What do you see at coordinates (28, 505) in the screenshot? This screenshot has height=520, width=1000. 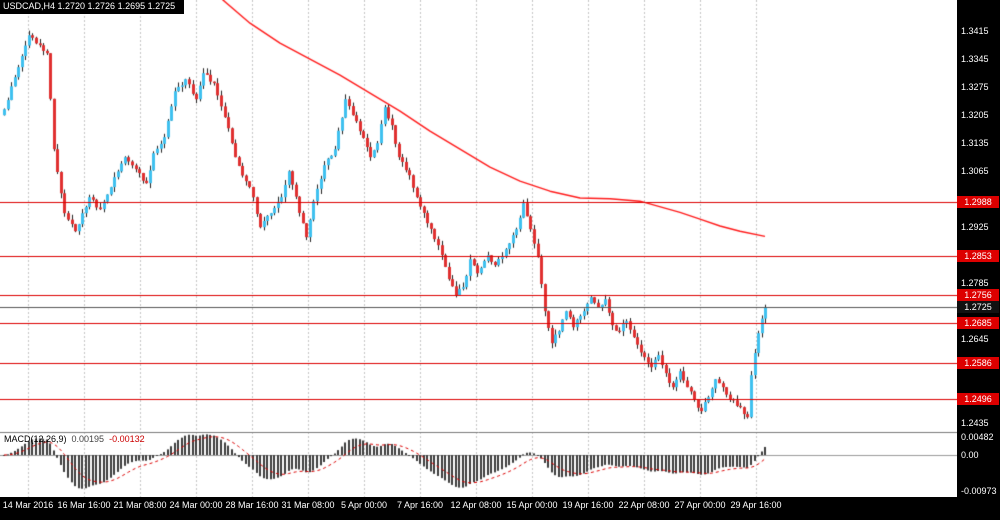 I see `time-axis-label: 14 Mar 2016` at bounding box center [28, 505].